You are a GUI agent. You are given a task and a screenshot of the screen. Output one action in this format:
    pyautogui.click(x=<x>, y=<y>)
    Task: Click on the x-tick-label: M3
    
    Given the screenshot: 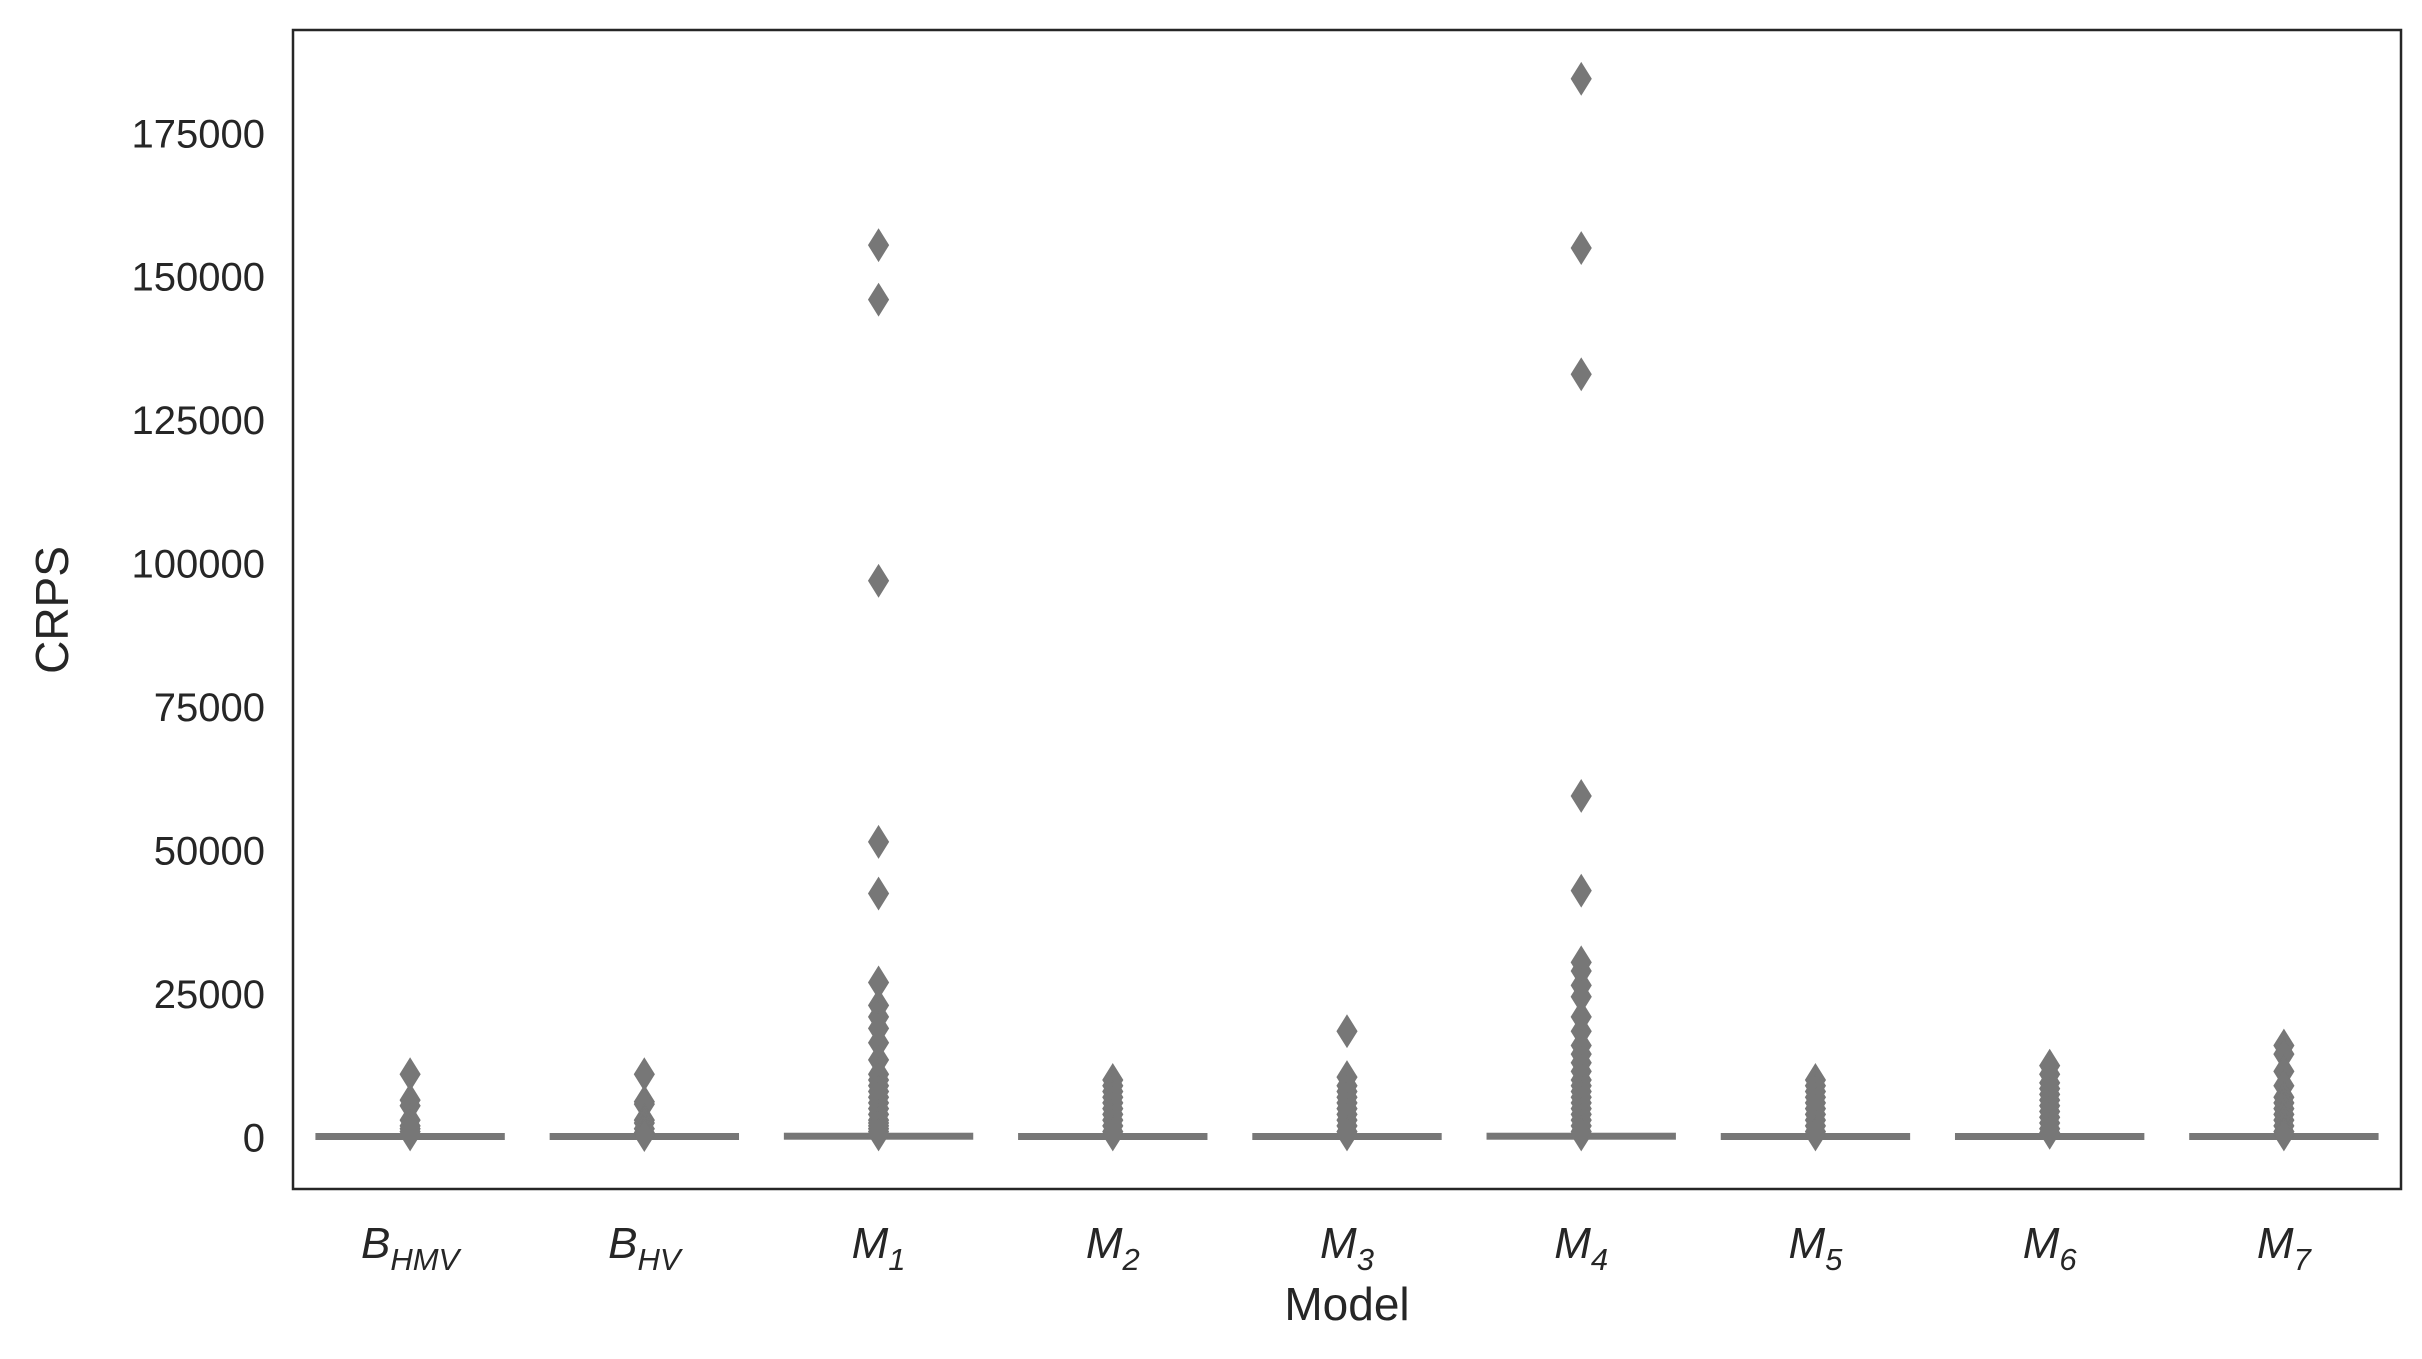 What is the action you would take?
    pyautogui.click(x=1347, y=1248)
    